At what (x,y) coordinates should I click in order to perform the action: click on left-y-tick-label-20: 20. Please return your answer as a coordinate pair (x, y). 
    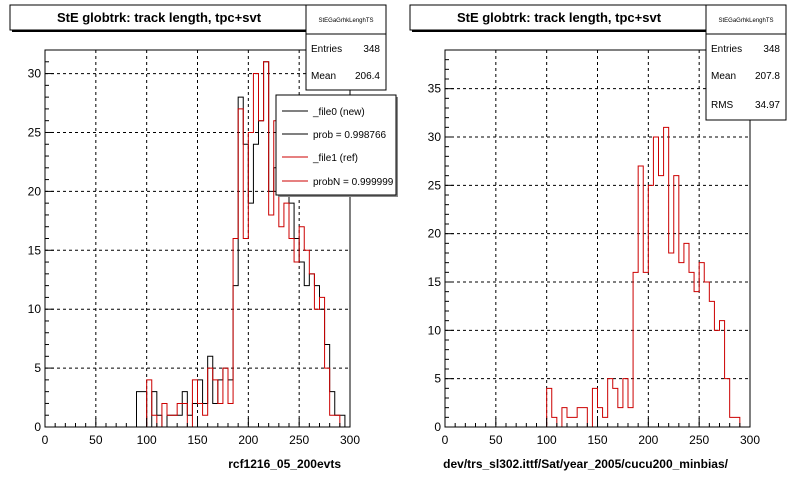
    Looking at the image, I should click on (35, 191).